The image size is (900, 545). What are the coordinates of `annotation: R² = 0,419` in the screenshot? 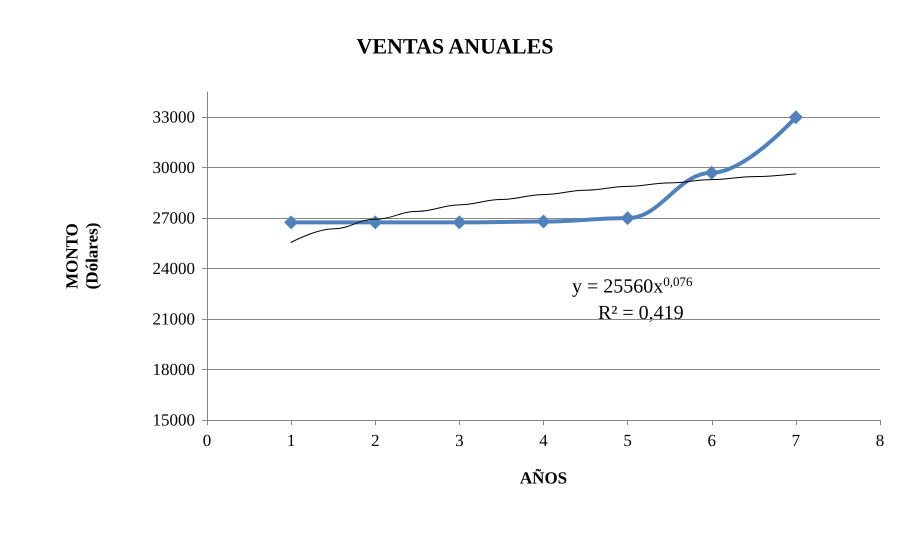 It's located at (641, 313).